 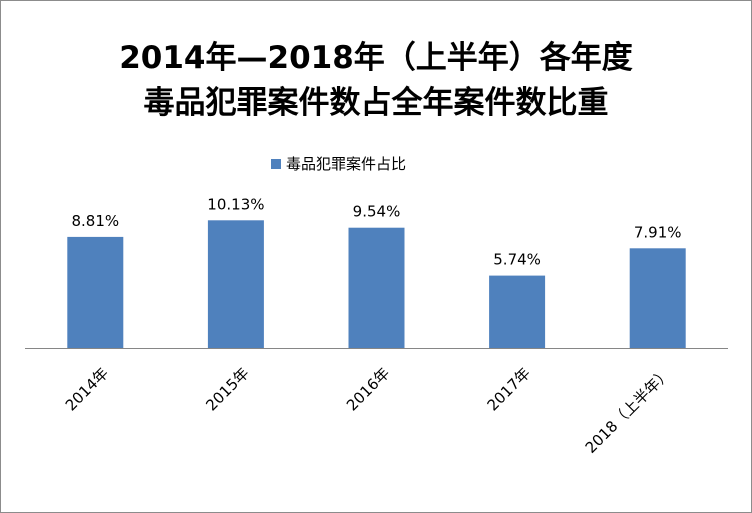 I want to click on data-label: 10.13%, so click(x=235, y=204).